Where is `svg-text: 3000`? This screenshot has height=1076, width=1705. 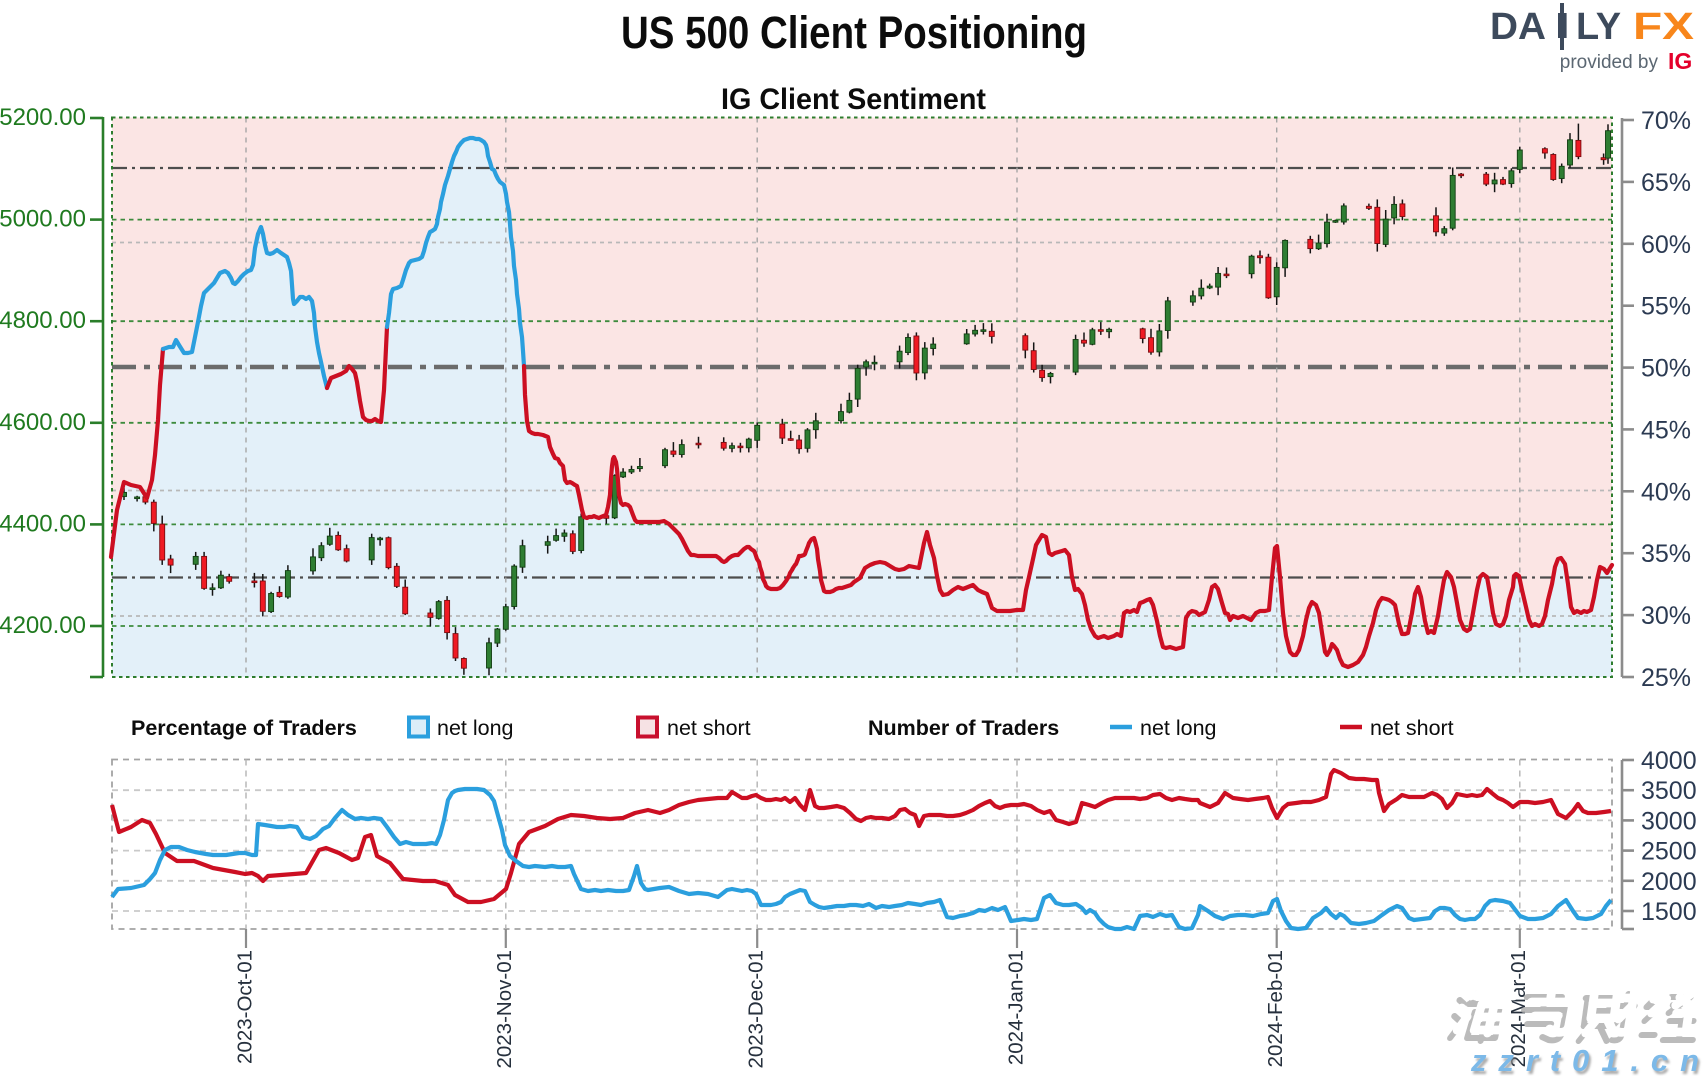 svg-text: 3000 is located at coordinates (1669, 821).